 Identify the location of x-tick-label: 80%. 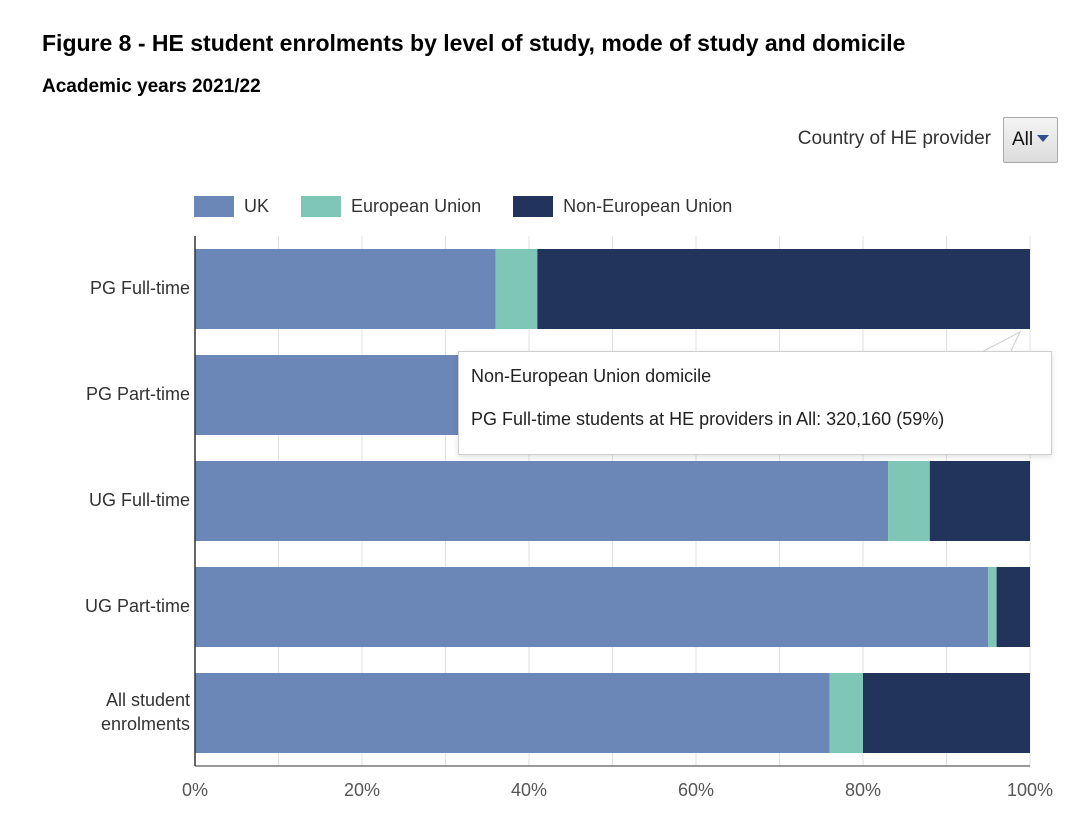
(863, 790).